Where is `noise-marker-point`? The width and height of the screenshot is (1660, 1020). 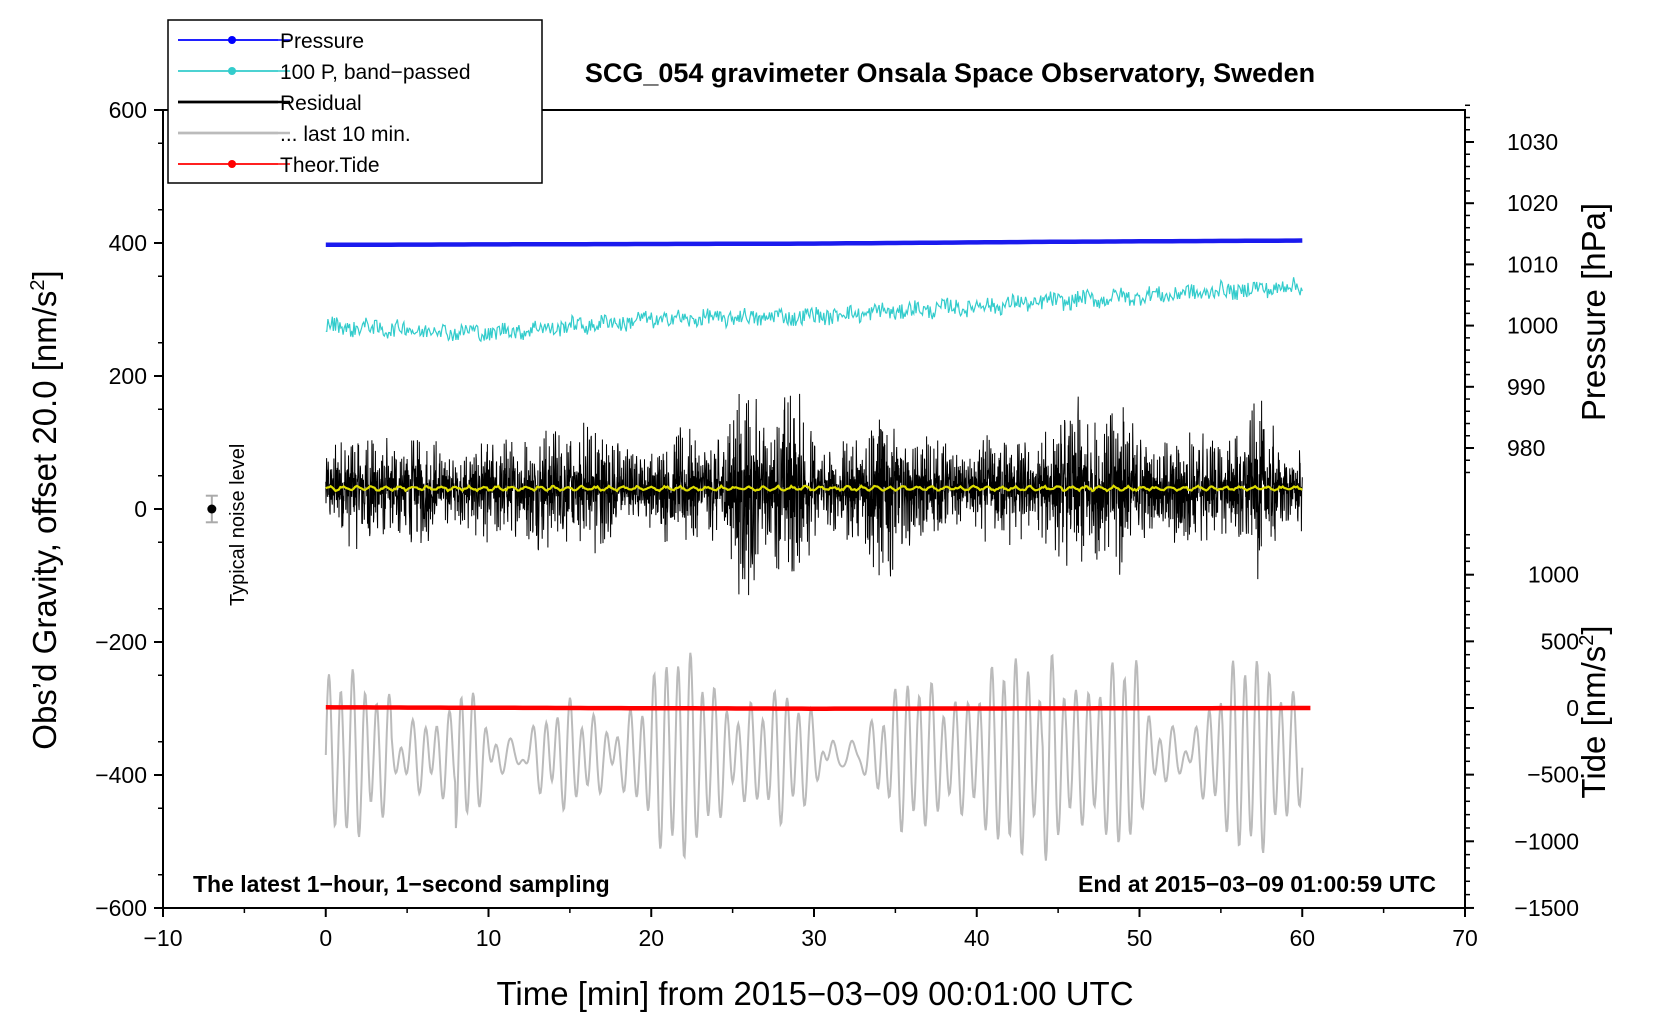 noise-marker-point is located at coordinates (212, 509).